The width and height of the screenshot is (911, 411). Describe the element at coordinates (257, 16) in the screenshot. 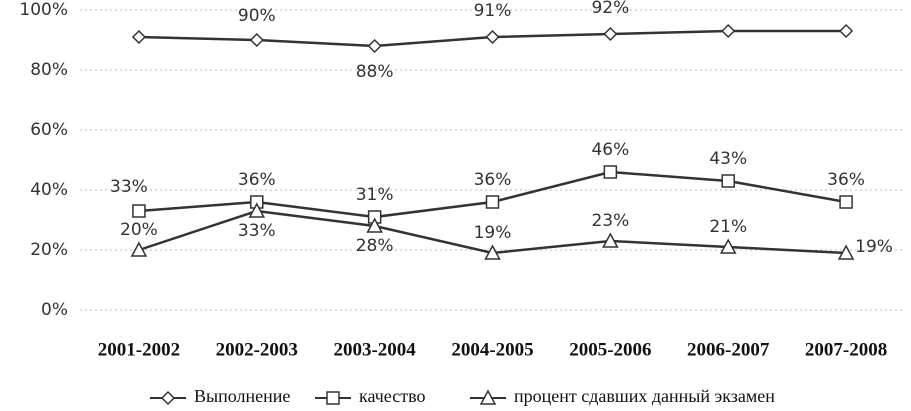

I see `data-label: 90%` at that location.